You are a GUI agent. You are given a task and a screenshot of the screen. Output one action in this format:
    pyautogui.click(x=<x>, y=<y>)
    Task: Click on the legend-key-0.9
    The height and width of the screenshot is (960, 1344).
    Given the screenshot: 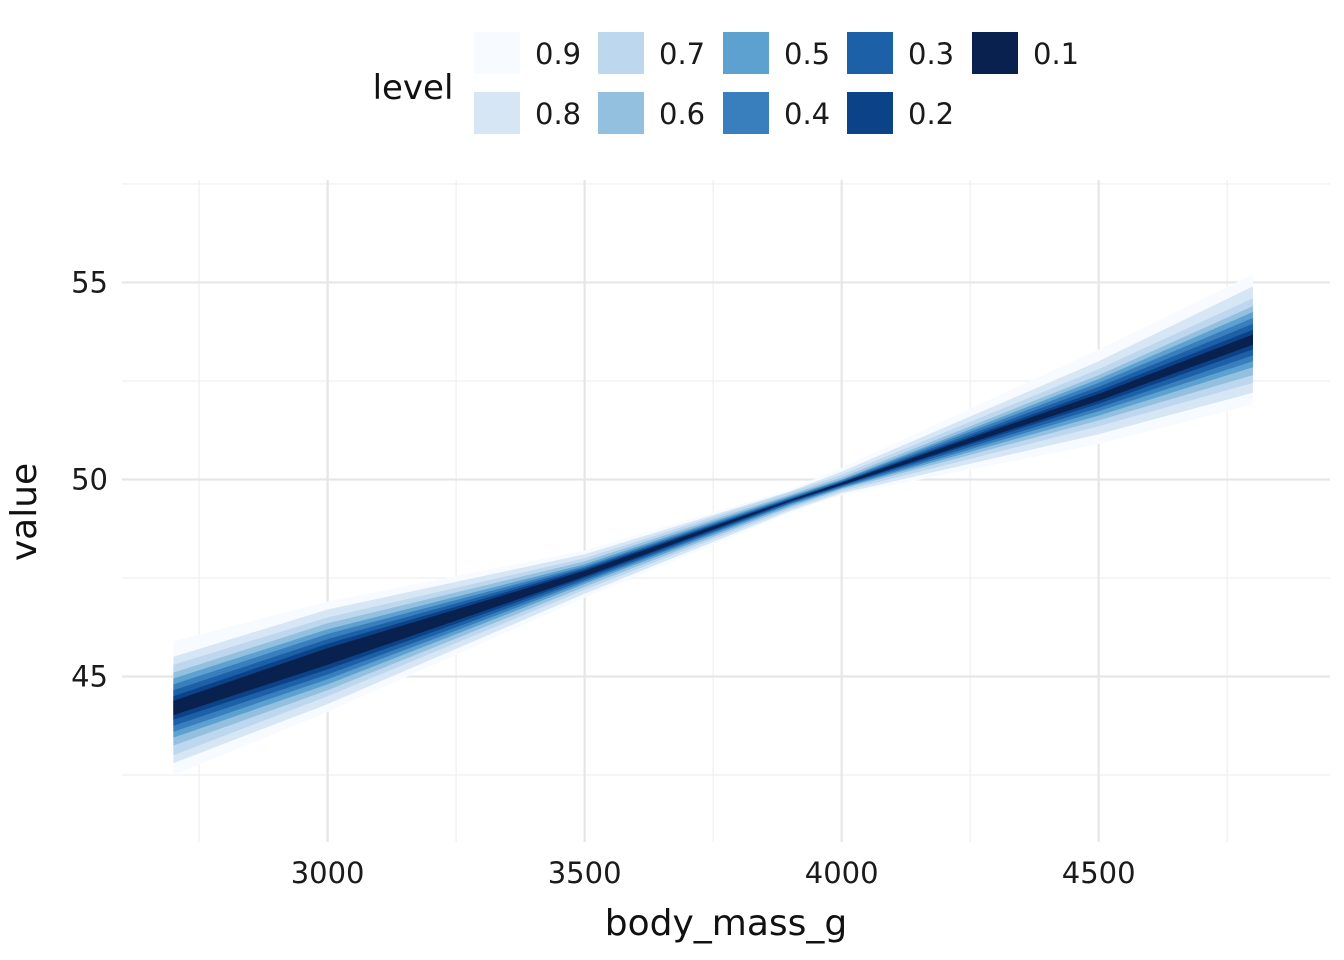 What is the action you would take?
    pyautogui.click(x=497, y=53)
    